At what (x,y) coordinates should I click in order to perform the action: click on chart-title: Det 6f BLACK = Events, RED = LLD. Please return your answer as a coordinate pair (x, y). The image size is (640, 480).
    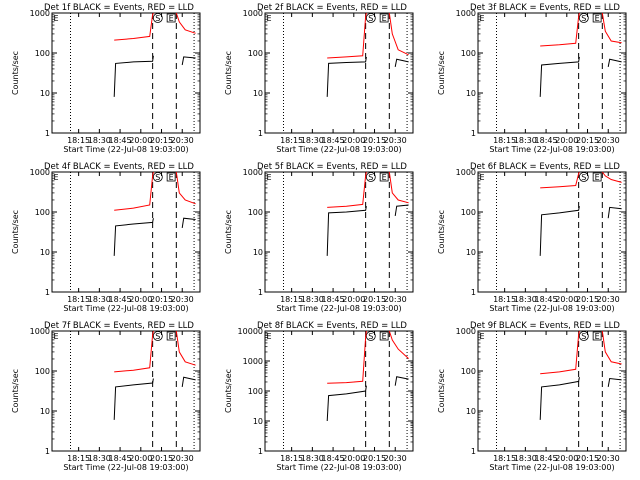
    Looking at the image, I should click on (545, 167).